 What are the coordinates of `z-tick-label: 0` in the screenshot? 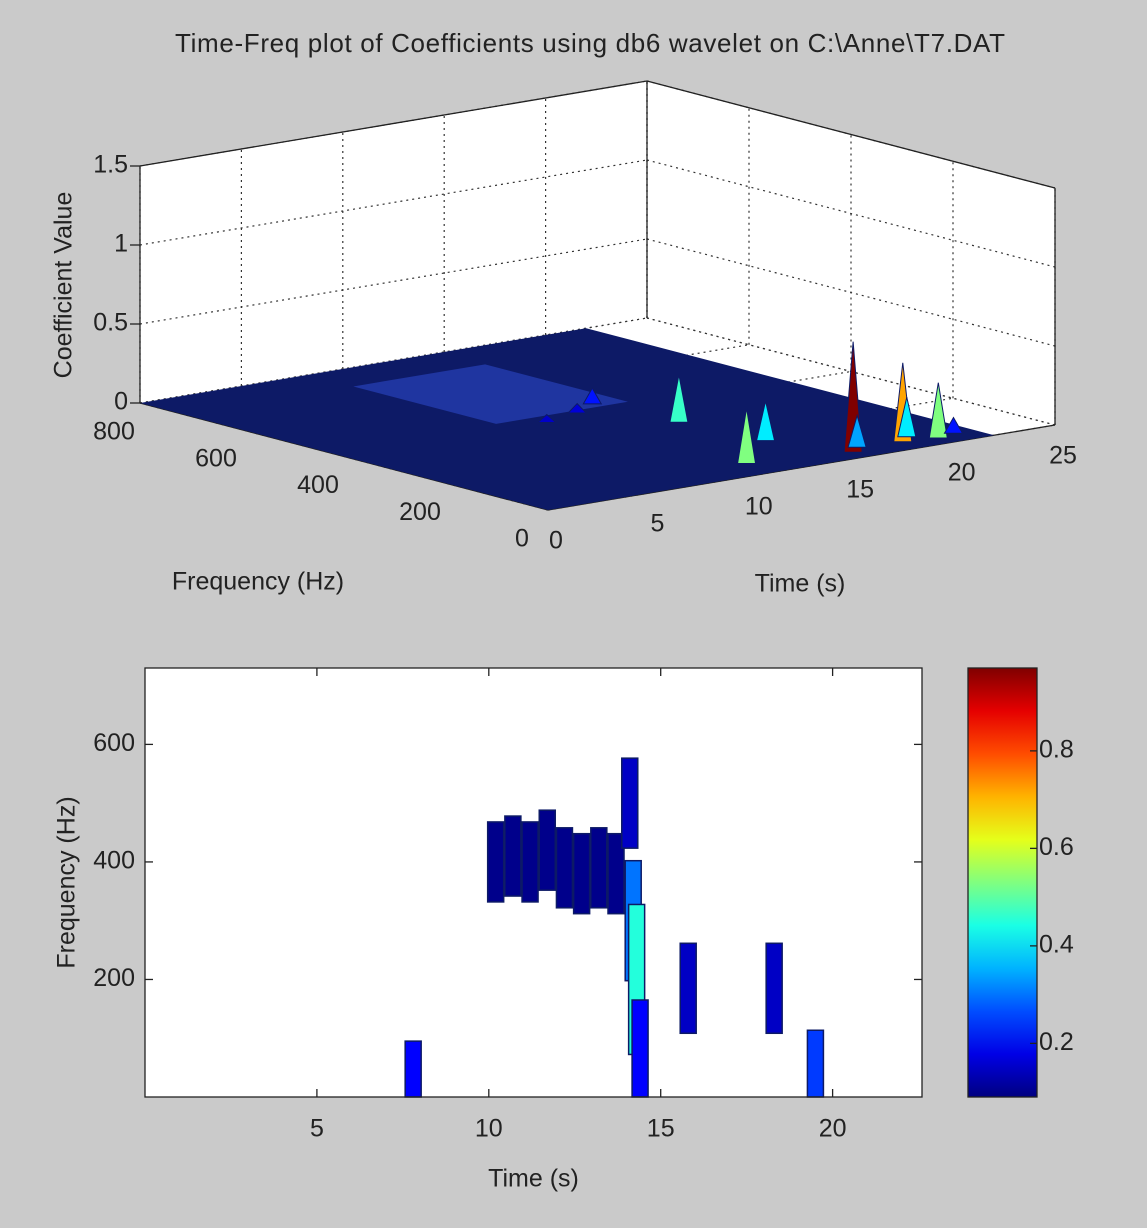 It's located at (121, 402).